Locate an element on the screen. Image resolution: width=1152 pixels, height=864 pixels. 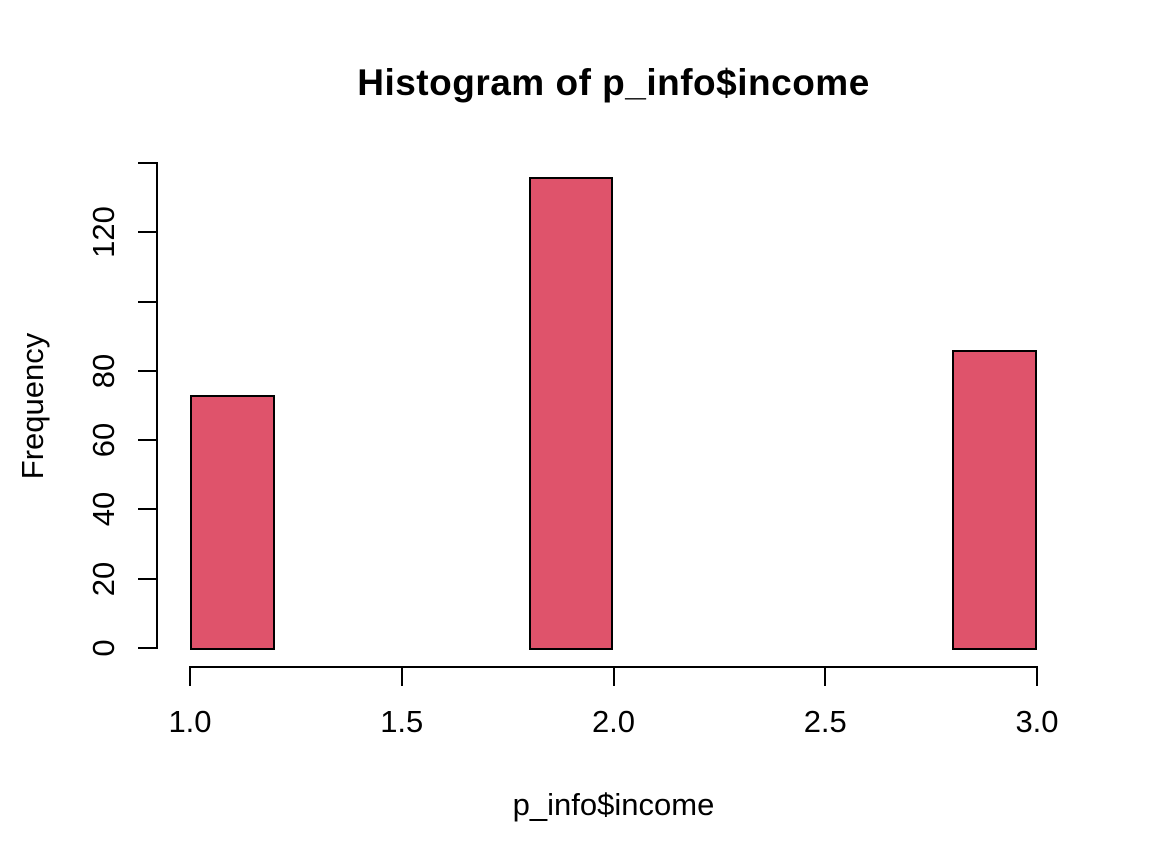
y-tick-label: 60 is located at coordinates (103, 440).